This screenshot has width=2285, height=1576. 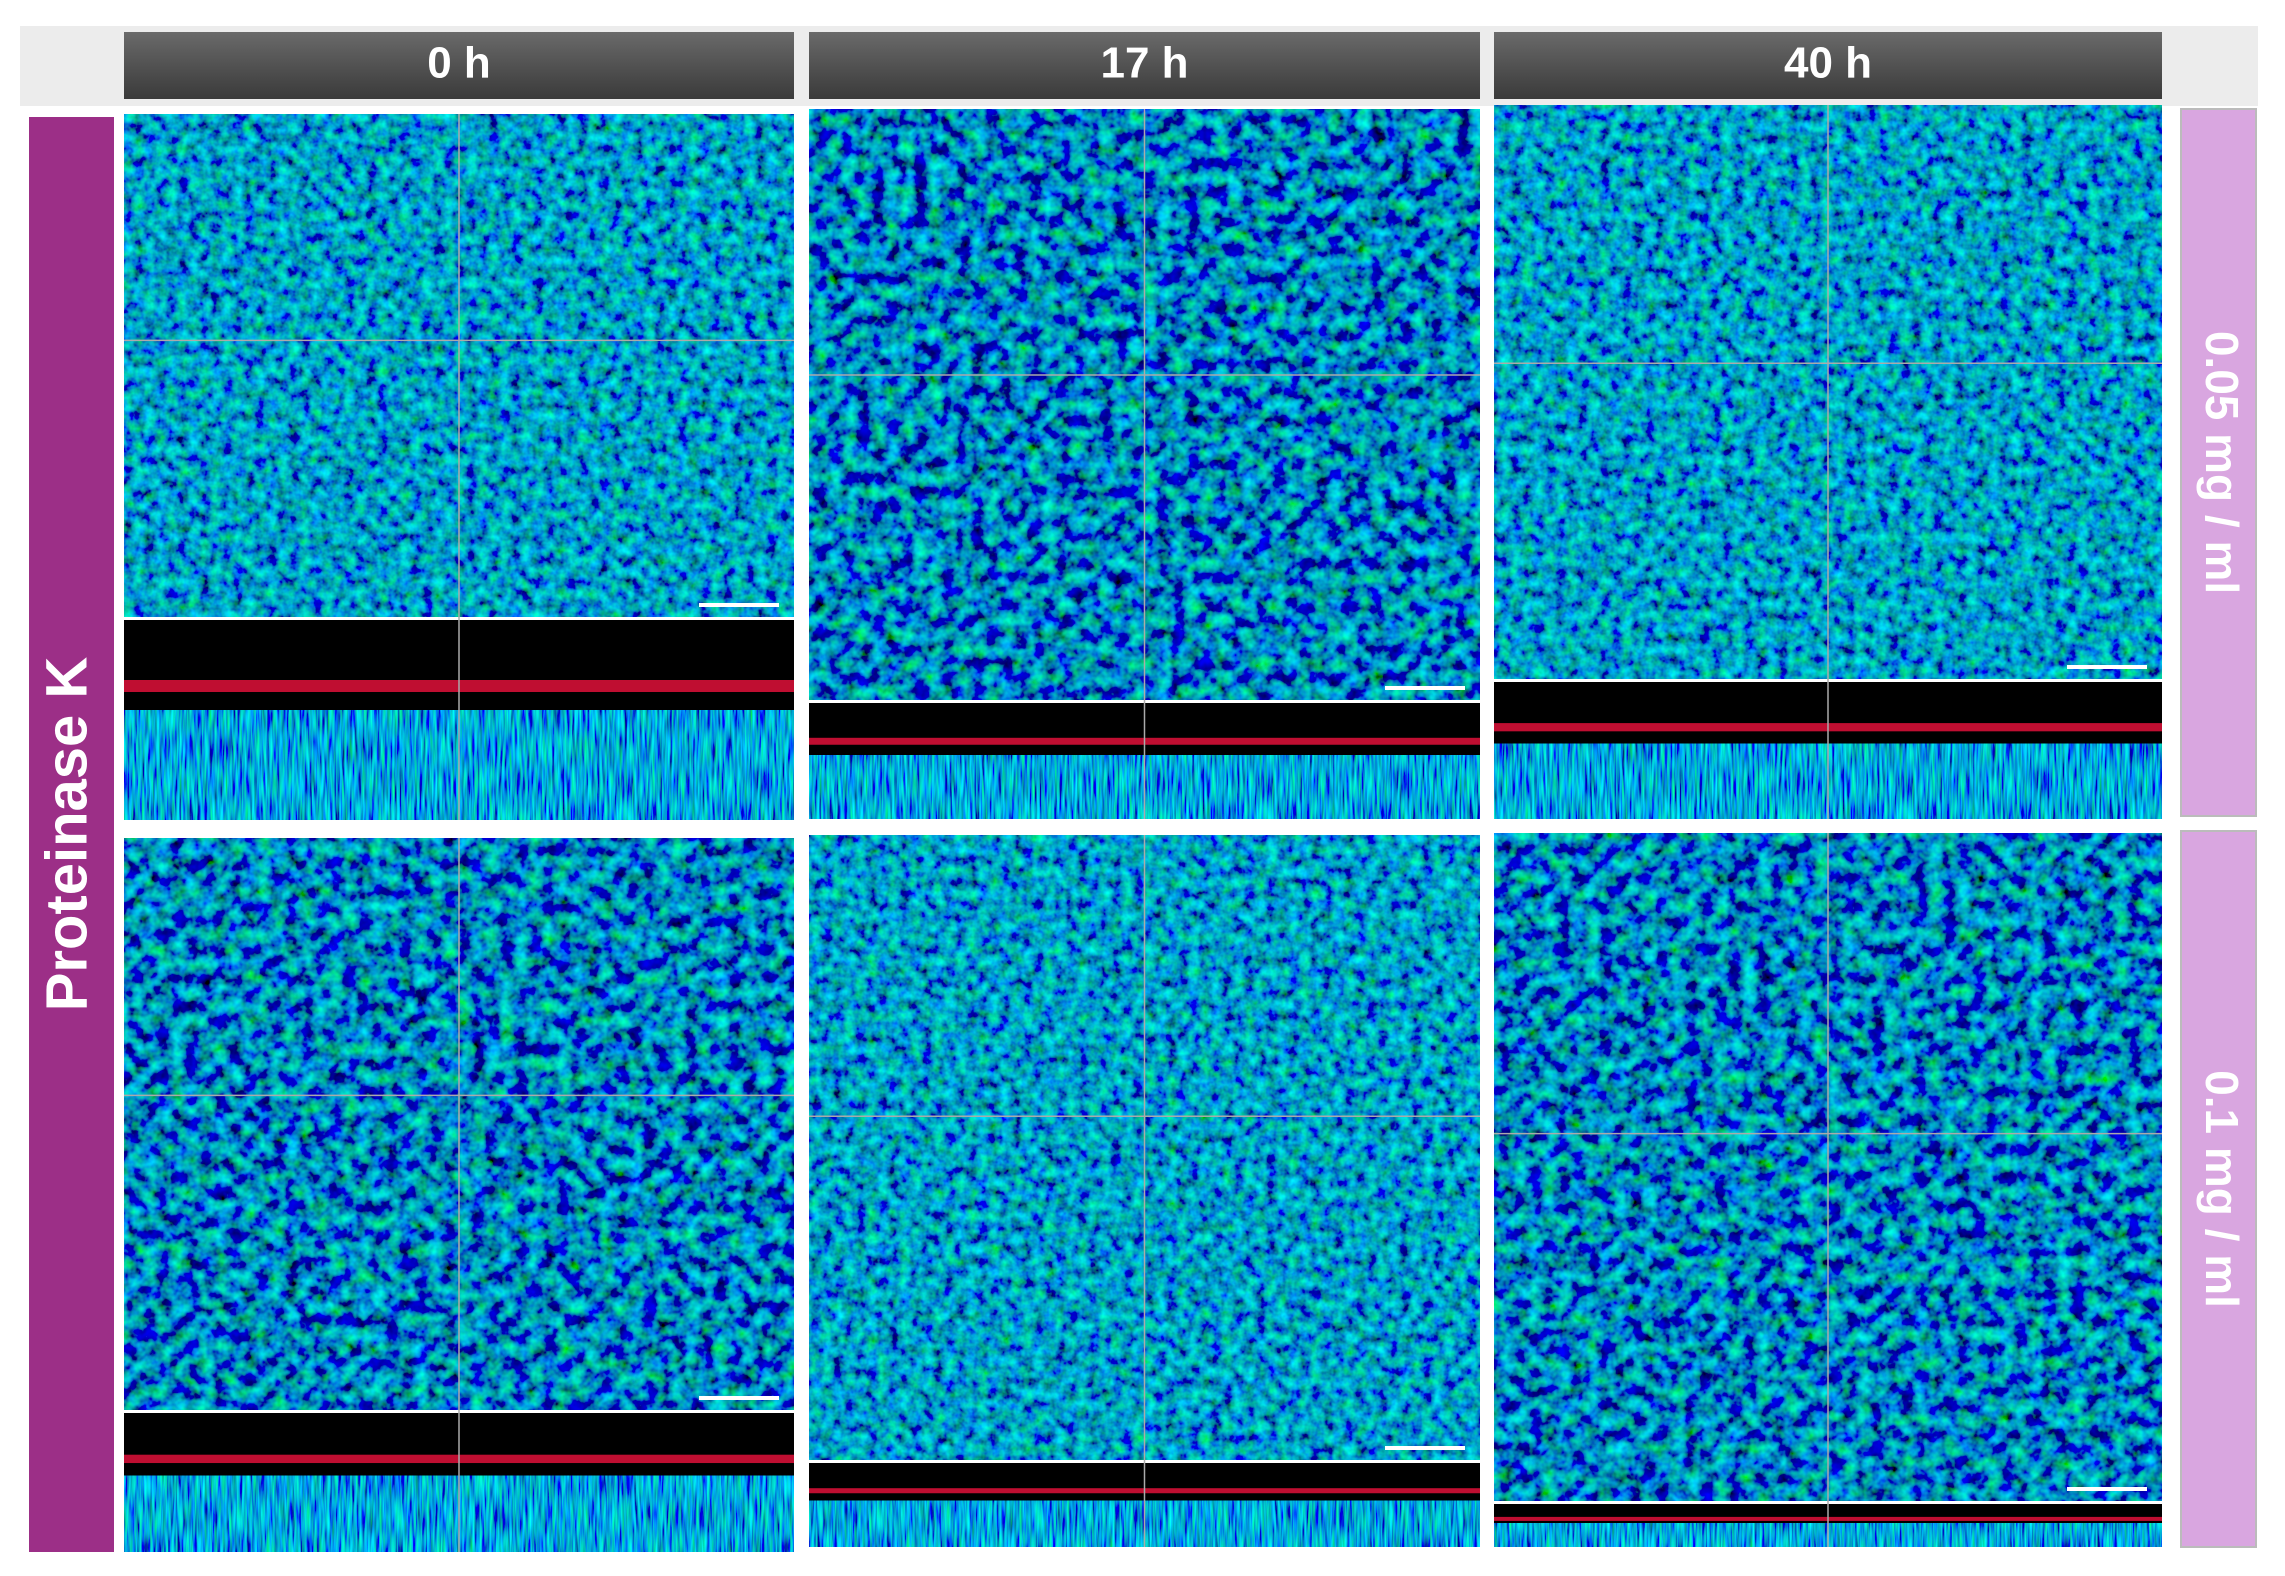 I want to click on column-header-label: 17 h, so click(x=1144, y=63).